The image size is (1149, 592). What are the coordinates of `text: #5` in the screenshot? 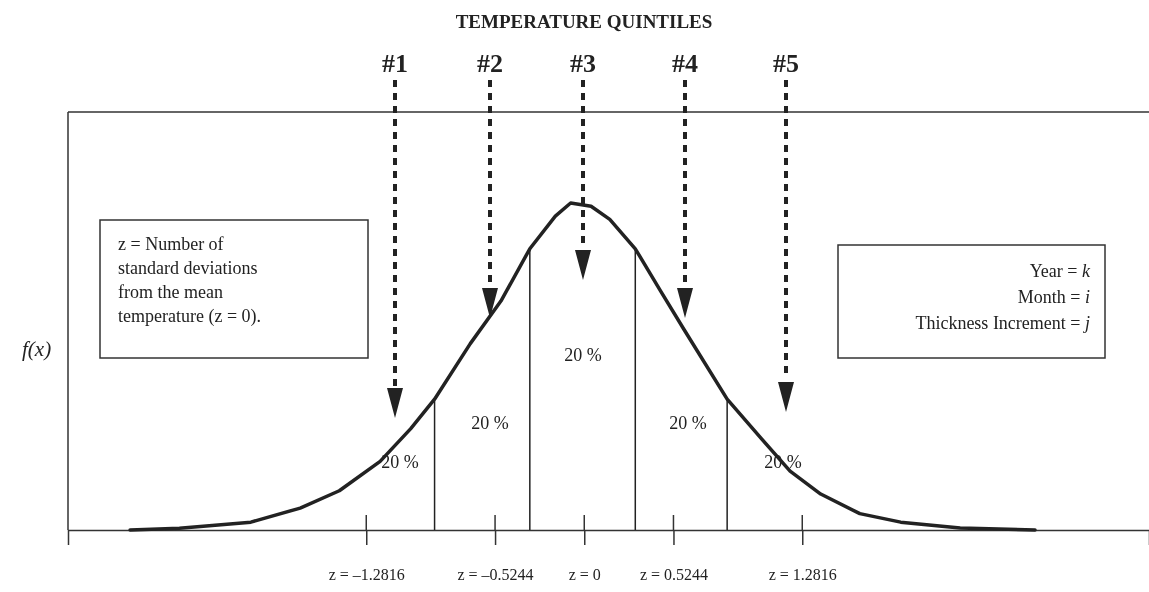 It's located at (786, 63).